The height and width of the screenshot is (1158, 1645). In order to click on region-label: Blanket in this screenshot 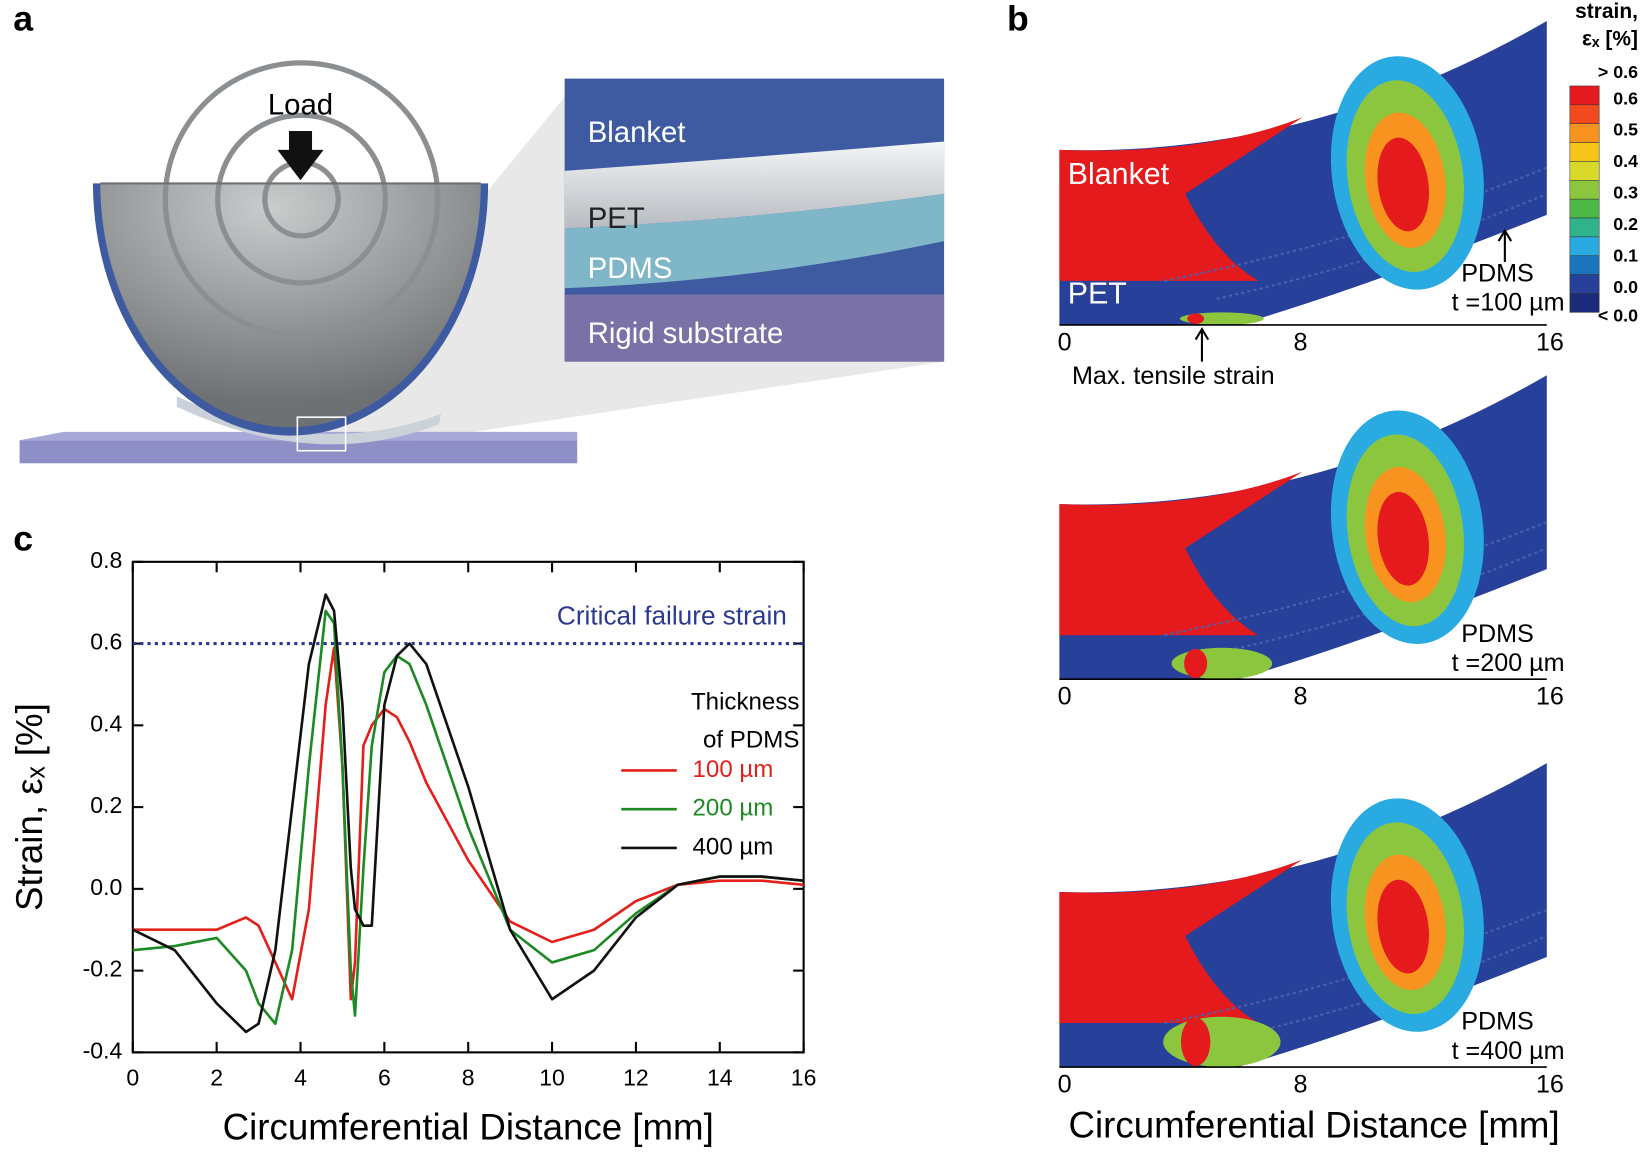, I will do `click(1119, 174)`.